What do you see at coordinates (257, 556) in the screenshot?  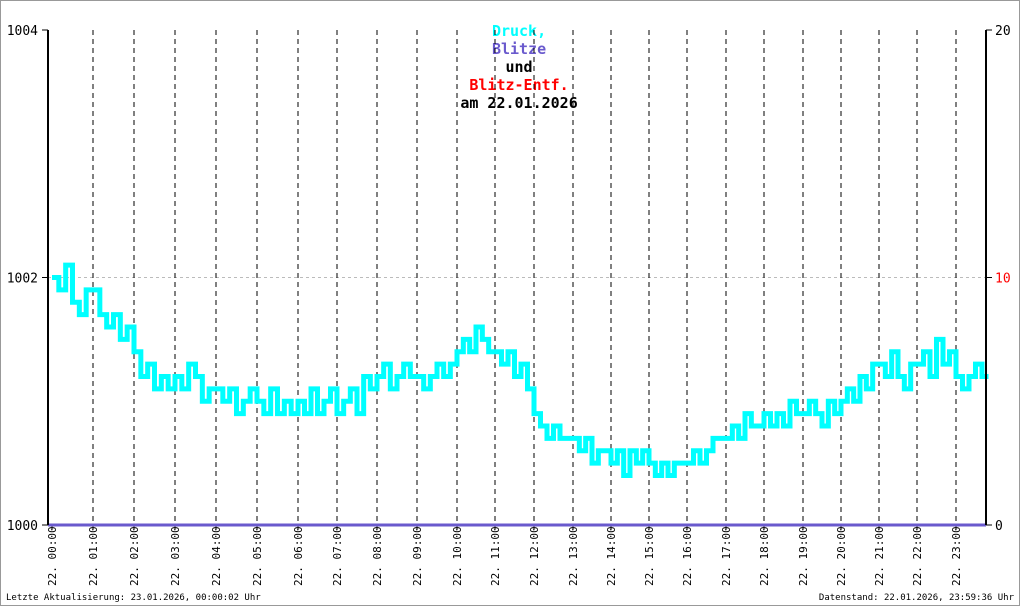 I see `x-tick-label: 22. 05:00` at bounding box center [257, 556].